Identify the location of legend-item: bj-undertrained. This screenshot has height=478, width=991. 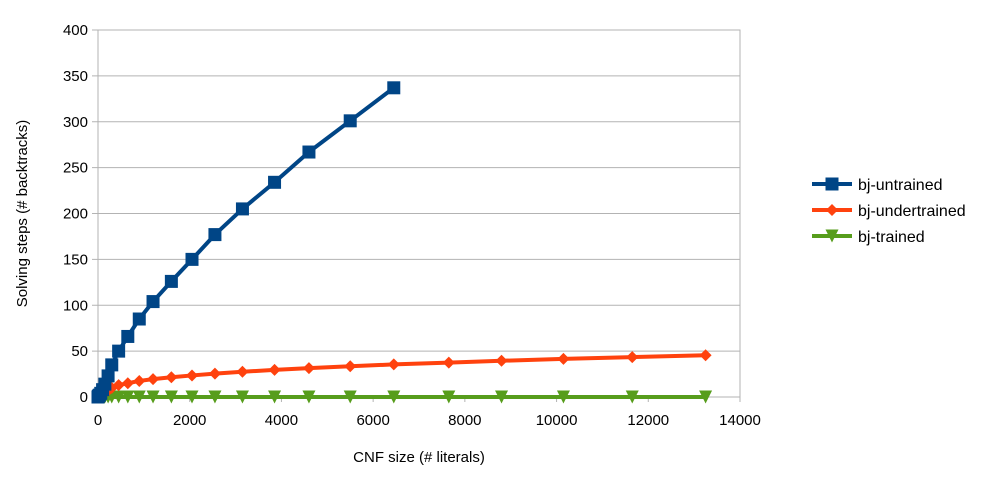
(889, 211).